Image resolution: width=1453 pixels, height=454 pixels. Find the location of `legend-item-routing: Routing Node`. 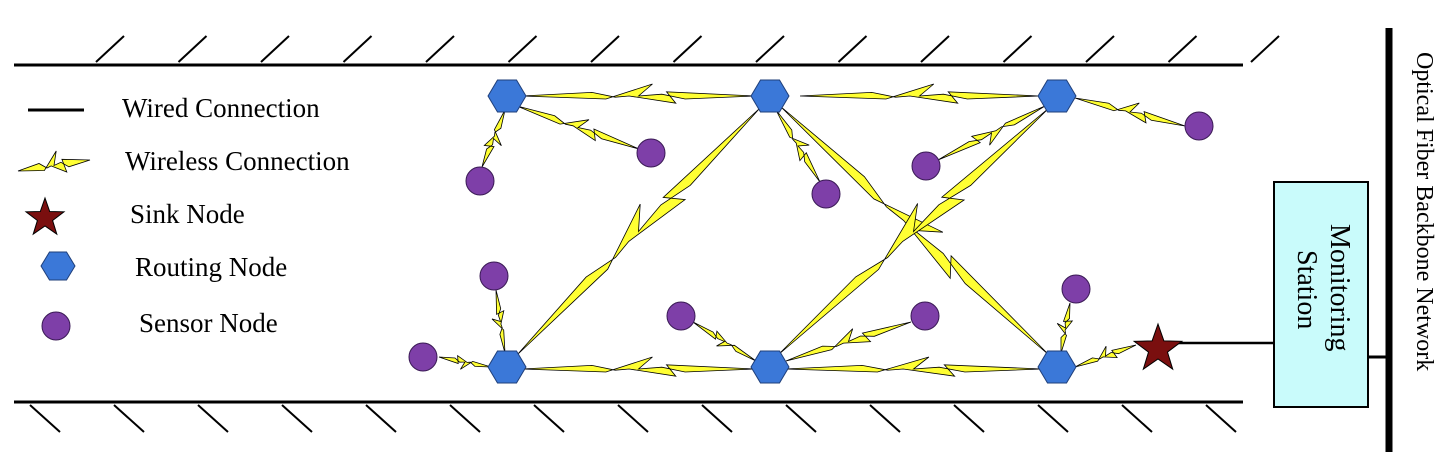

legend-item-routing: Routing Node is located at coordinates (163, 266).